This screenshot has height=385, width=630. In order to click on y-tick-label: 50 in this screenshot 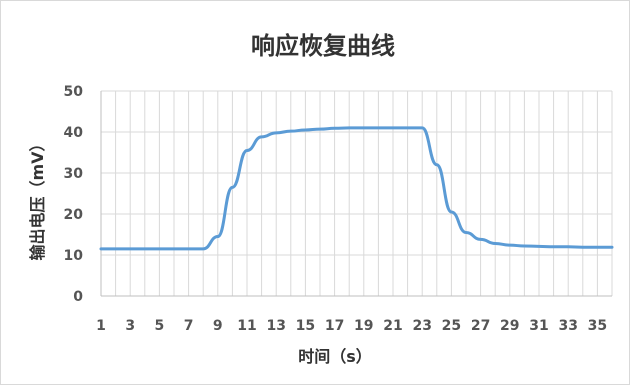, I will do `click(74, 92)`.